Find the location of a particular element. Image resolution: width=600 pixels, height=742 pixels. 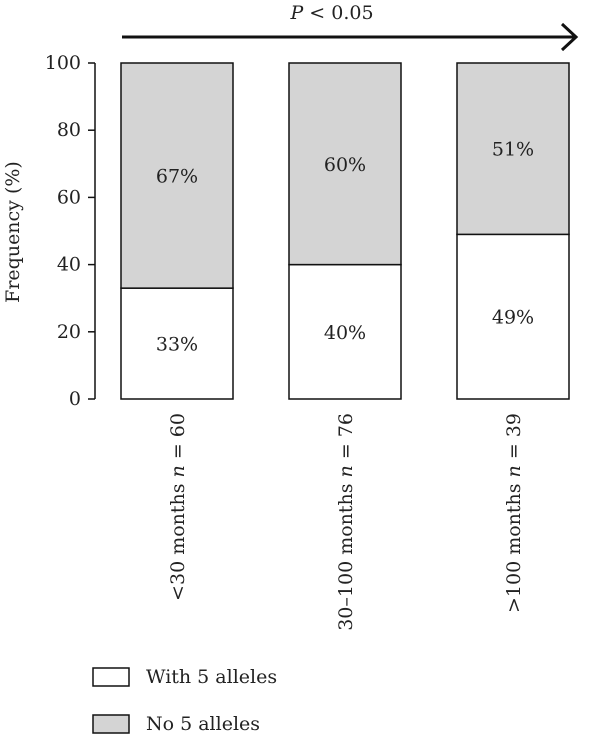

category-label-1: 30–100 months n = 76 is located at coordinates (346, 522).